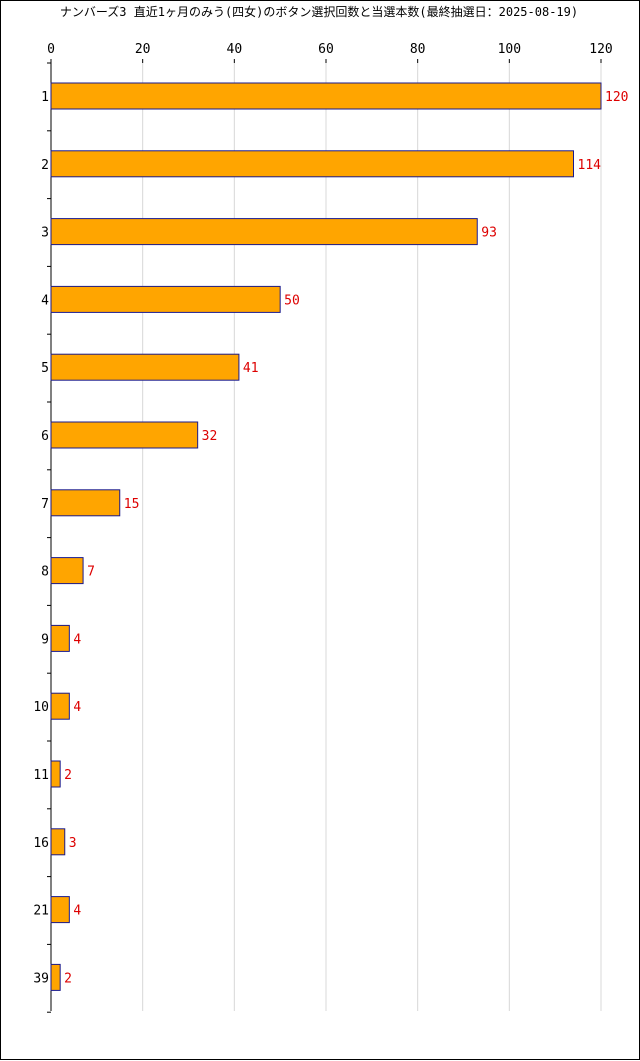 The image size is (640, 1061). Describe the element at coordinates (41, 538) in the screenshot. I see `category-labels: 1 2 3 4 5 6 7 8 9 10 11 16 21 39` at that location.